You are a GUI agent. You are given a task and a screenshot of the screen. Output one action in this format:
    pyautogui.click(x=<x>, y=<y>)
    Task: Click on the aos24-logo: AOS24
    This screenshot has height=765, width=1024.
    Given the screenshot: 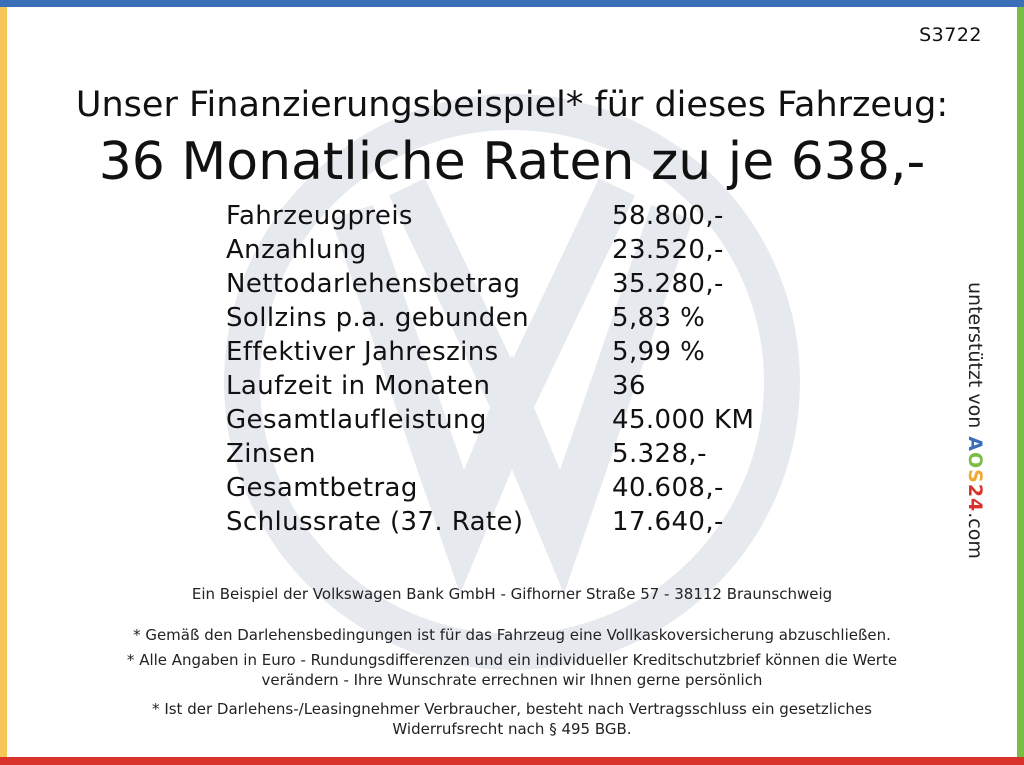 What is the action you would take?
    pyautogui.click(x=975, y=474)
    